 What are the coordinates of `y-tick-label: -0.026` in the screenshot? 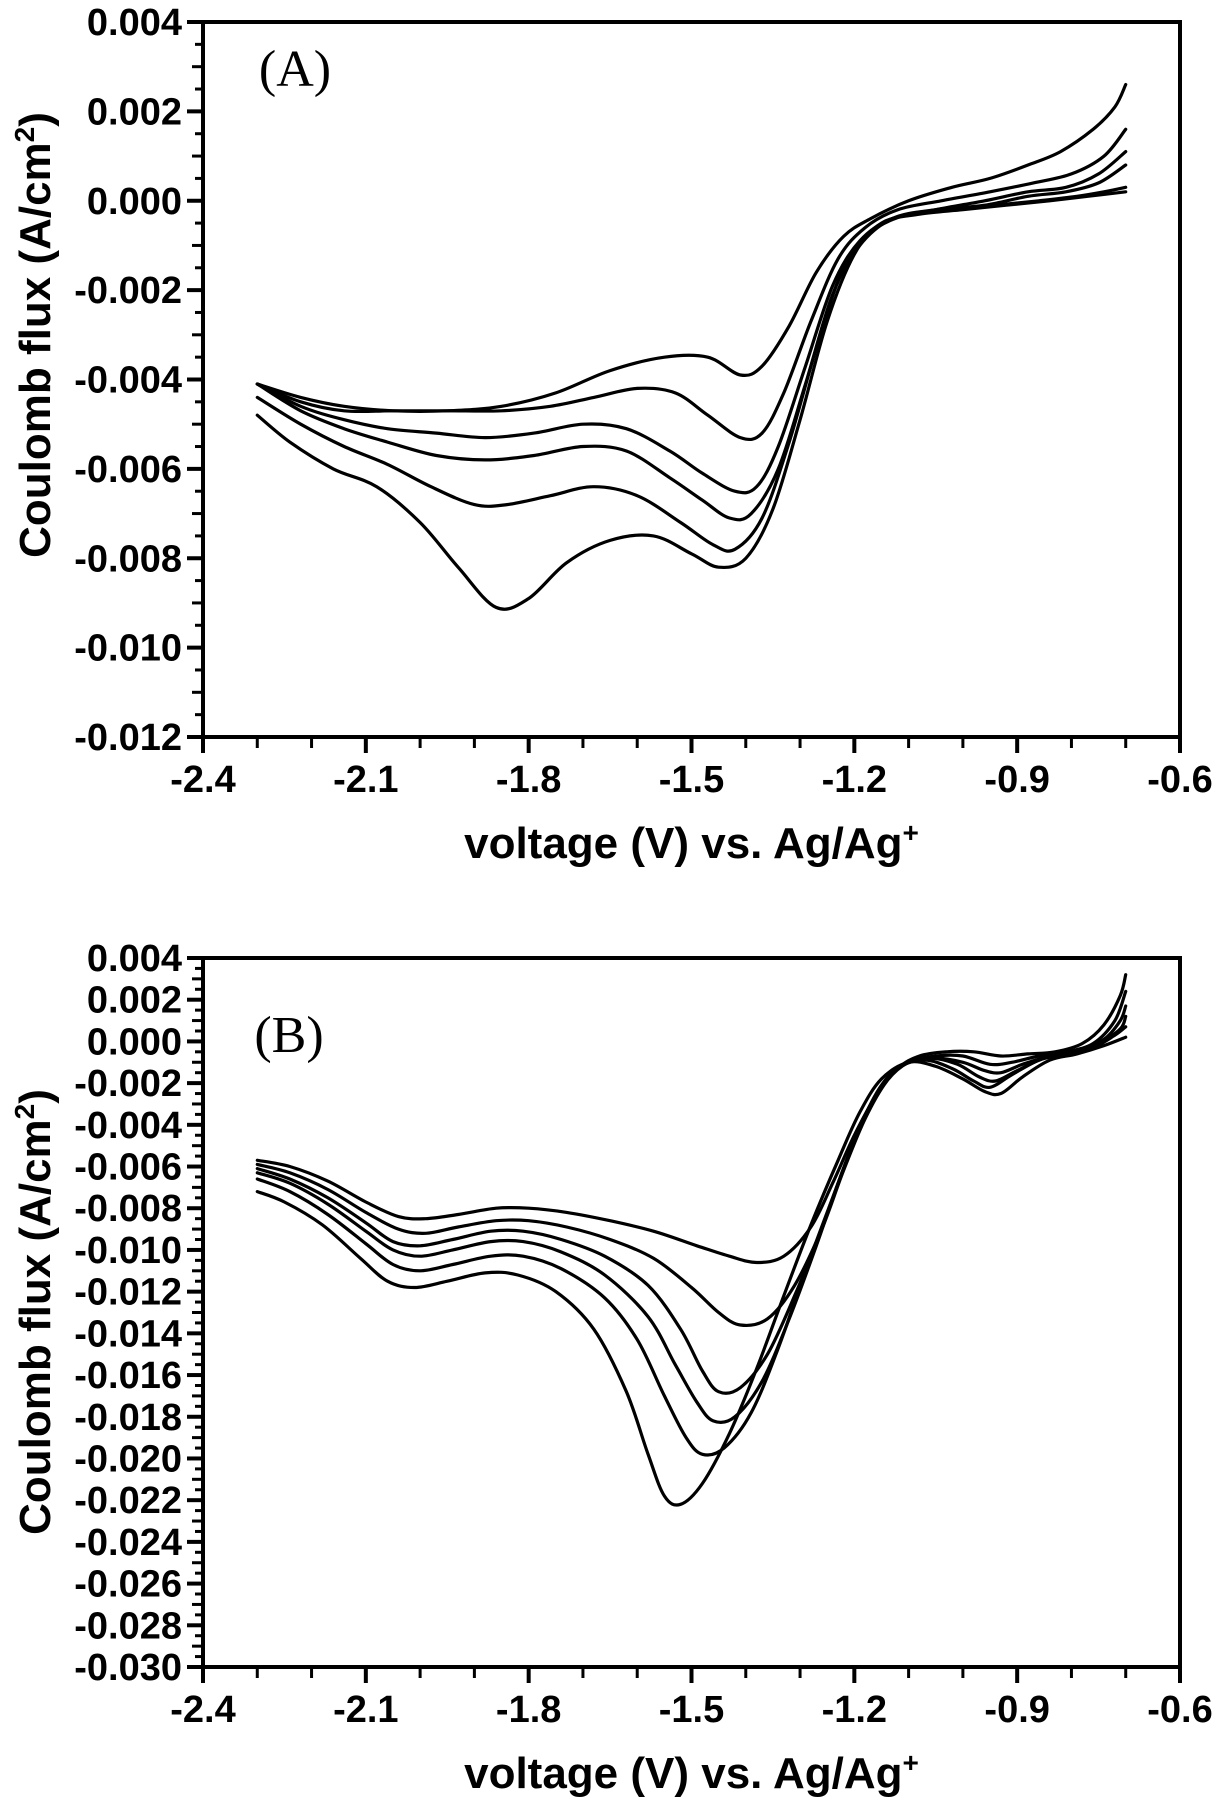 It's located at (128, 1585).